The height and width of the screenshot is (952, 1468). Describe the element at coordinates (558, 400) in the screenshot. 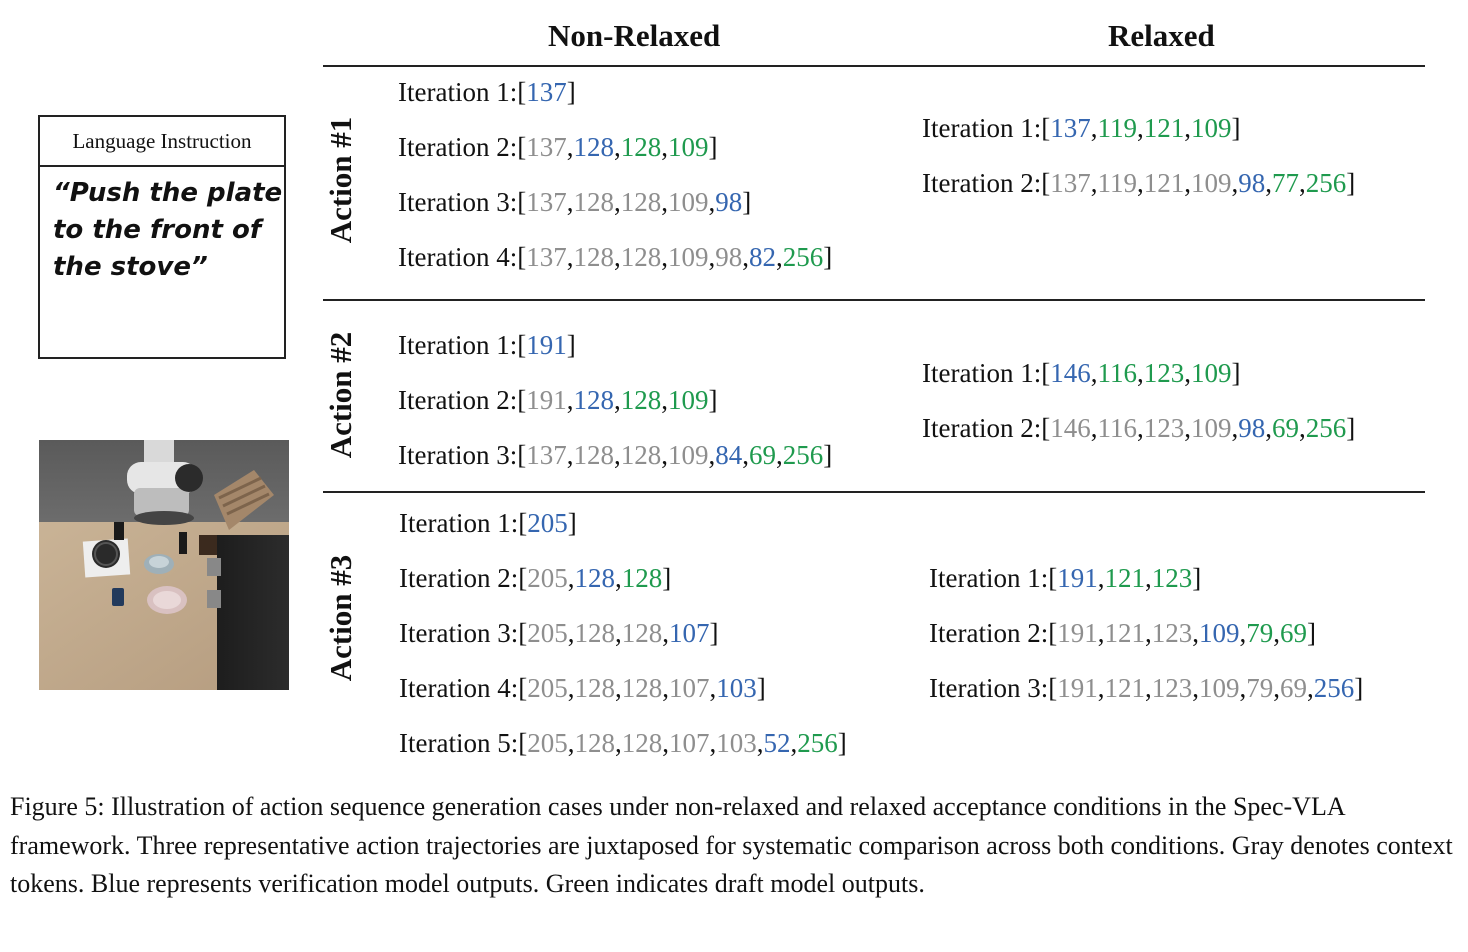

I see `non-relaxed-iteration-row: Iteration 2:[191,128,128,109]` at that location.